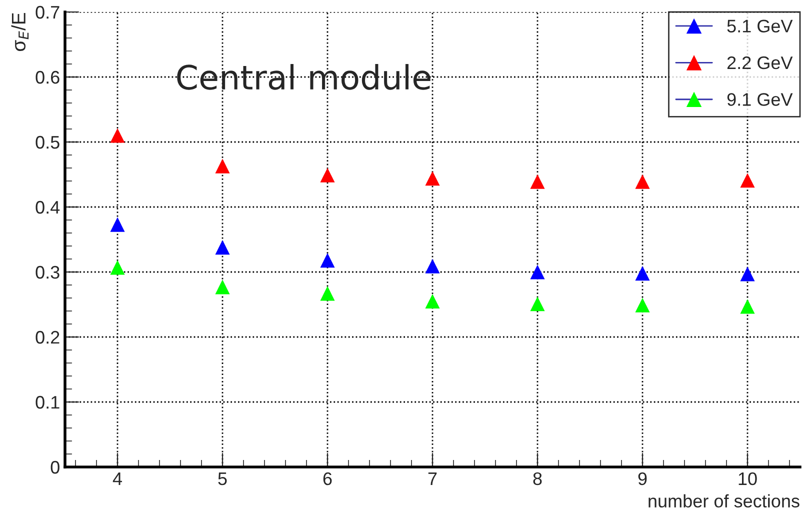 The width and height of the screenshot is (805, 529). What do you see at coordinates (55, 467) in the screenshot?
I see `y-tick-label: 0` at bounding box center [55, 467].